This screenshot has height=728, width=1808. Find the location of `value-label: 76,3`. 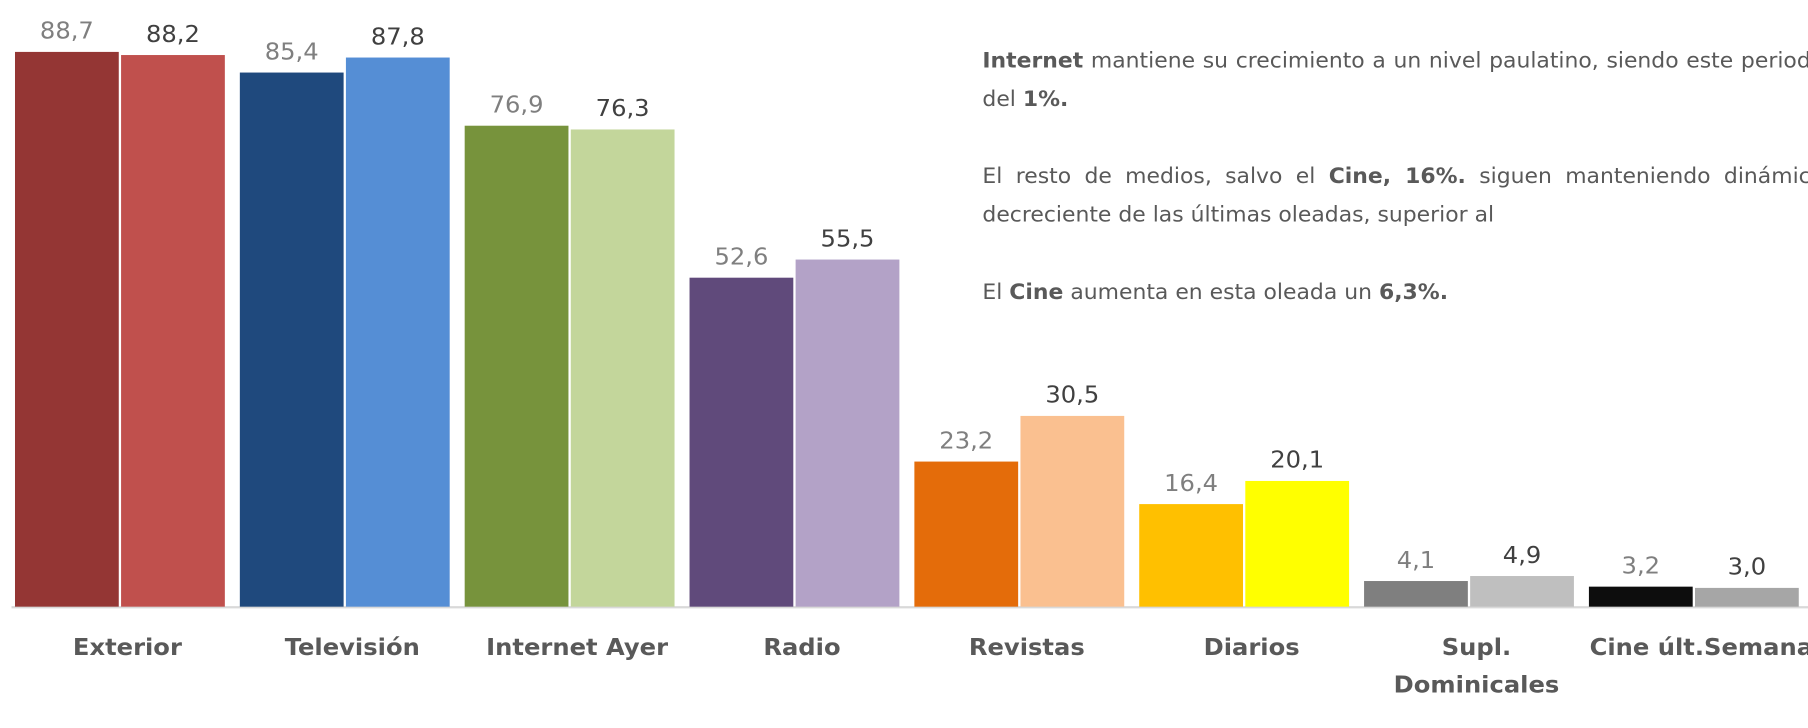

value-label: 76,3 is located at coordinates (623, 108).